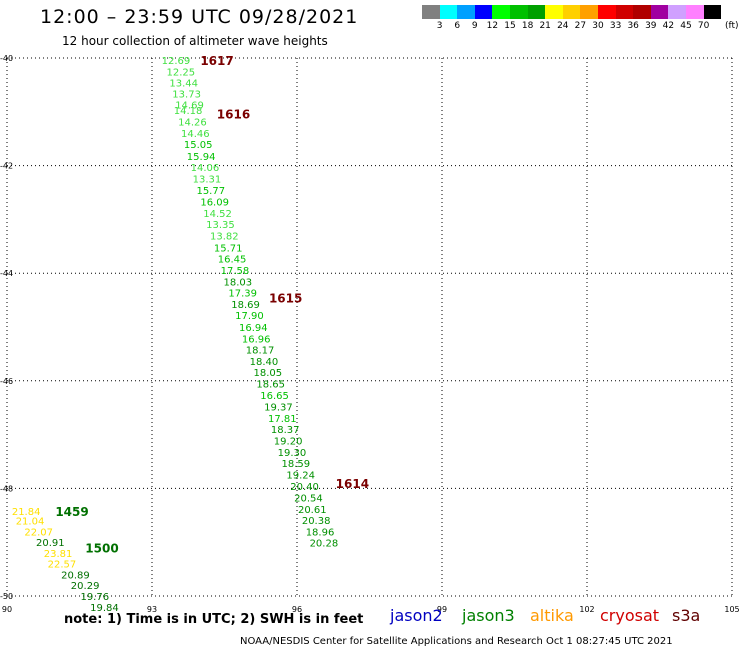 Image resolution: width=740 pixels, height=650 pixels. What do you see at coordinates (58, 554) in the screenshot?
I see `swh-value-label: 23.81` at bounding box center [58, 554].